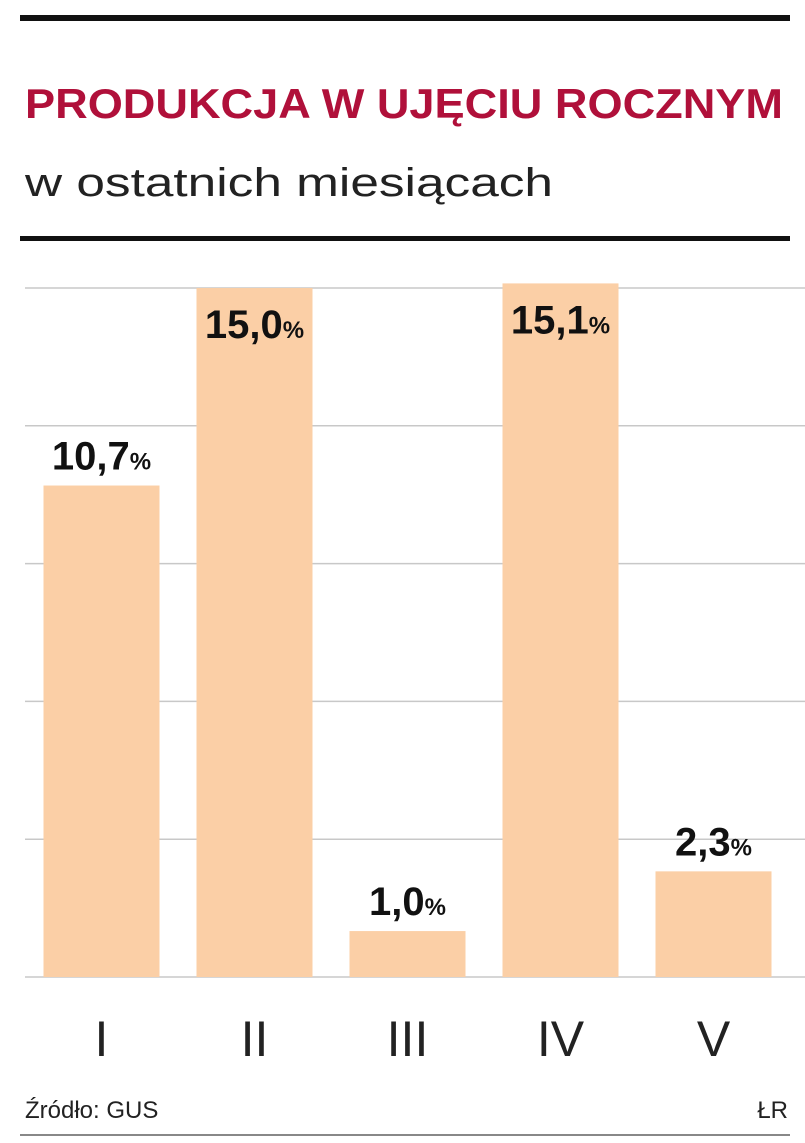  Describe the element at coordinates (772, 1110) in the screenshot. I see `credit: ŁR` at that location.